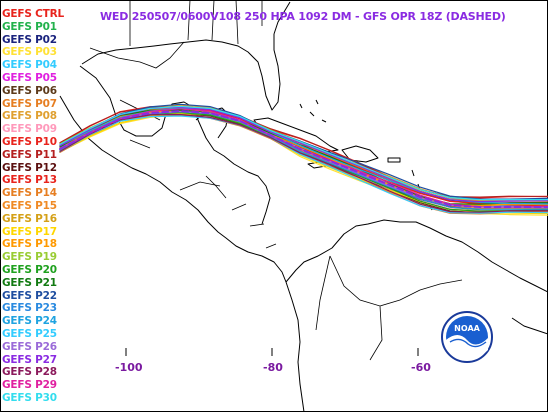 The height and width of the screenshot is (416, 548). I want to click on legend-item-24: GEFS P24, so click(29, 321).